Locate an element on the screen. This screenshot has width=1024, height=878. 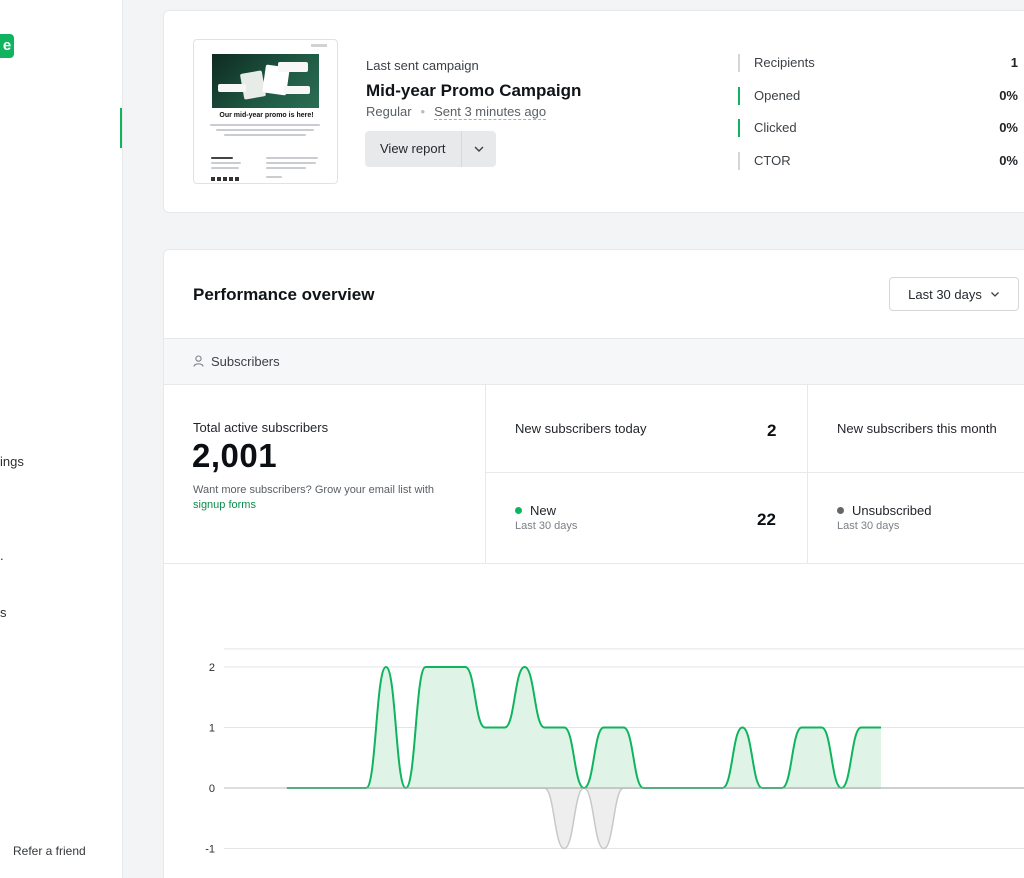
subscribers-section-header: Subscribers is located at coordinates (594, 361).